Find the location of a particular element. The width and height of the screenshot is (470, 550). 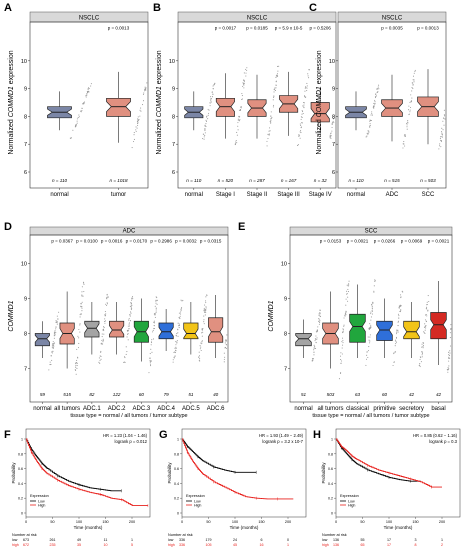

n-label: 122 is located at coordinates (117, 394).